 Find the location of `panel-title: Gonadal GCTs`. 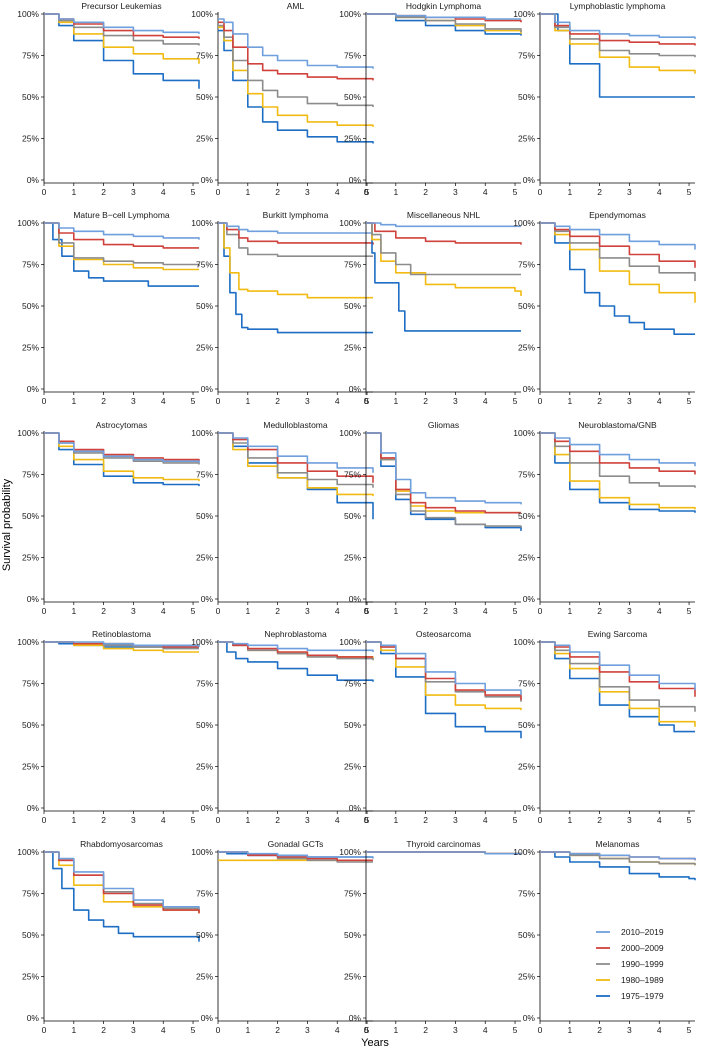

panel-title: Gonadal GCTs is located at coordinates (296, 844).